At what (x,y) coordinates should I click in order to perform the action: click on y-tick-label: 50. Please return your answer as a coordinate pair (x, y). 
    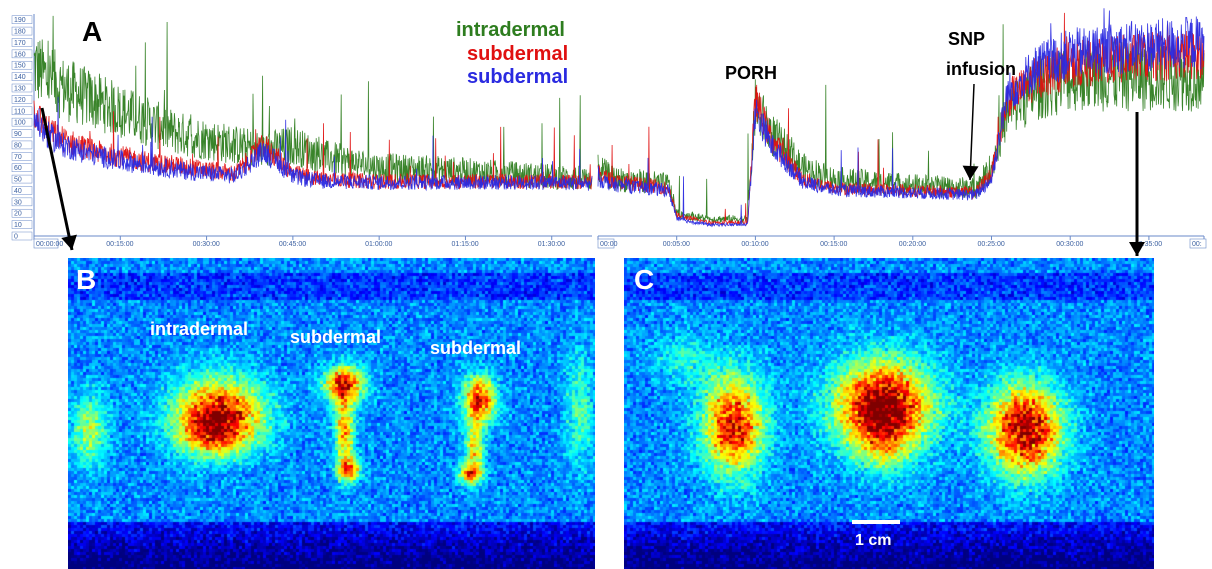
    Looking at the image, I should click on (18, 180).